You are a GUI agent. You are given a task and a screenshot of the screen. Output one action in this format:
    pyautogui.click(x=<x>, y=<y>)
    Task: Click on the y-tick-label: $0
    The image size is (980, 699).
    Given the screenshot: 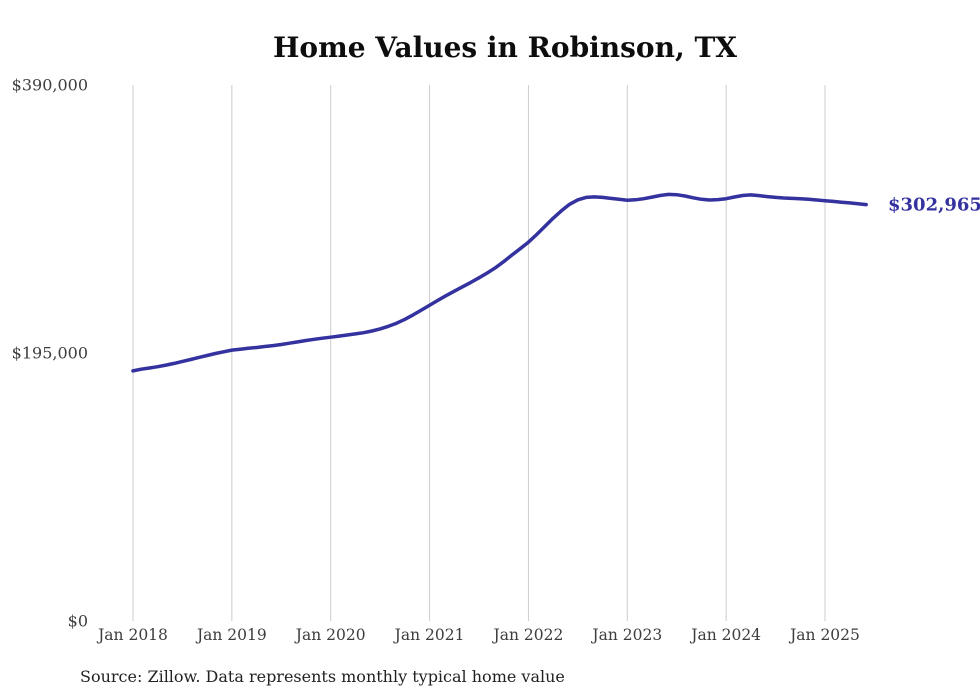 What is the action you would take?
    pyautogui.click(x=78, y=621)
    